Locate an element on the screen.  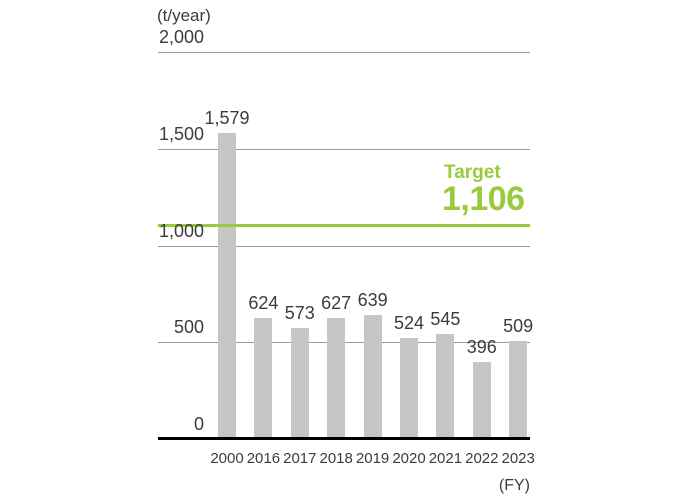
x-tick-label-2022: 2022 is located at coordinates (482, 458).